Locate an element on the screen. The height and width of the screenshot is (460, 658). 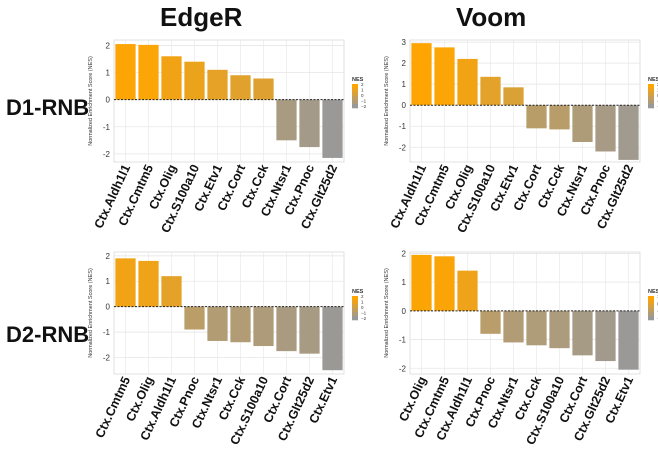
row-title-d2-rnb: D2-RNB is located at coordinates (48, 334).